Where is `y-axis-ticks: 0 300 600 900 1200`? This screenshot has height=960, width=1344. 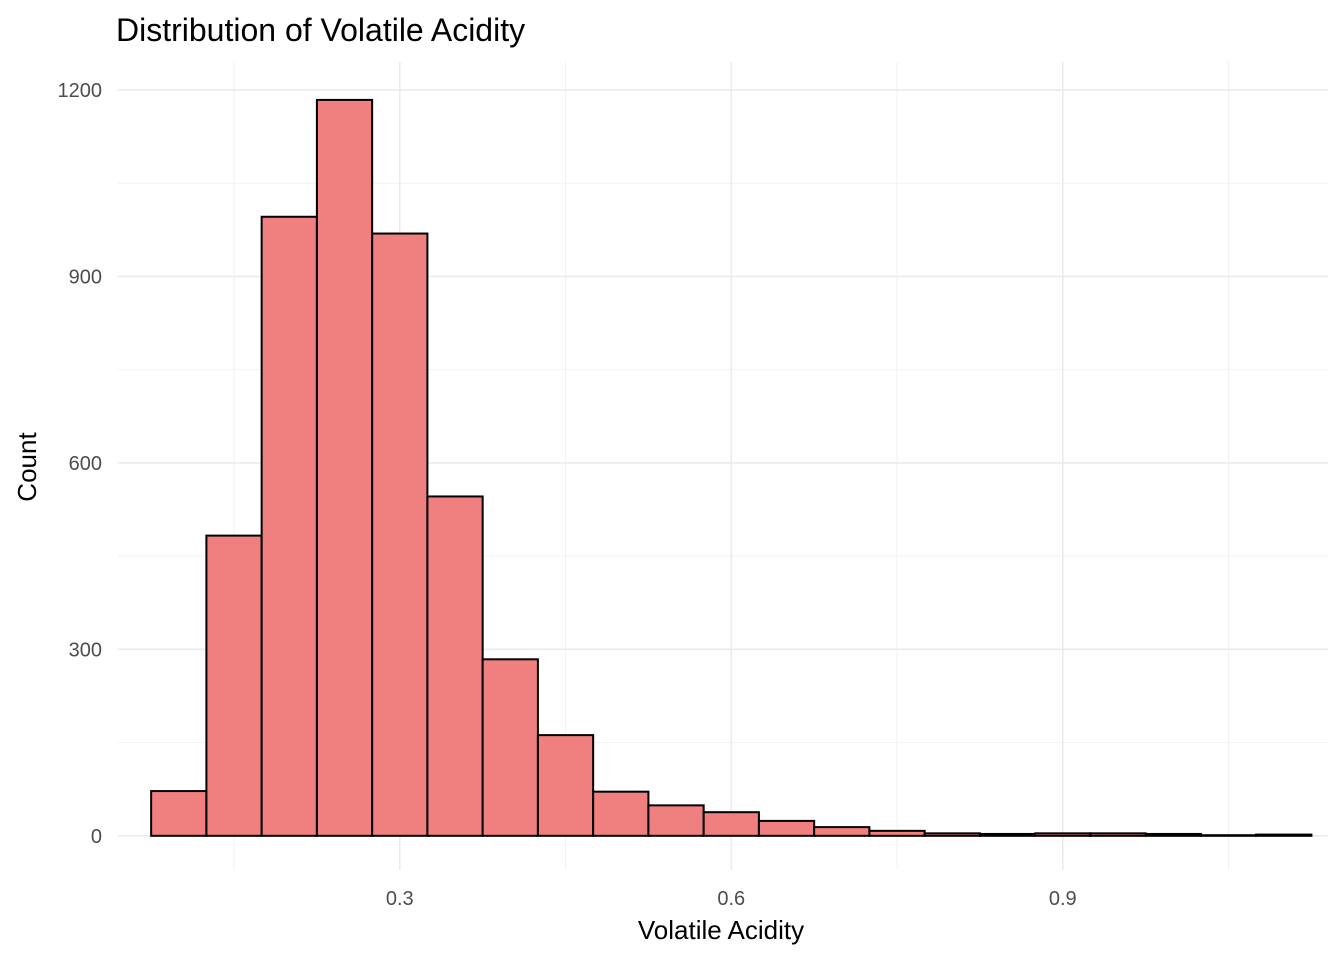
y-axis-ticks: 0 300 600 900 1200 is located at coordinates (80, 464).